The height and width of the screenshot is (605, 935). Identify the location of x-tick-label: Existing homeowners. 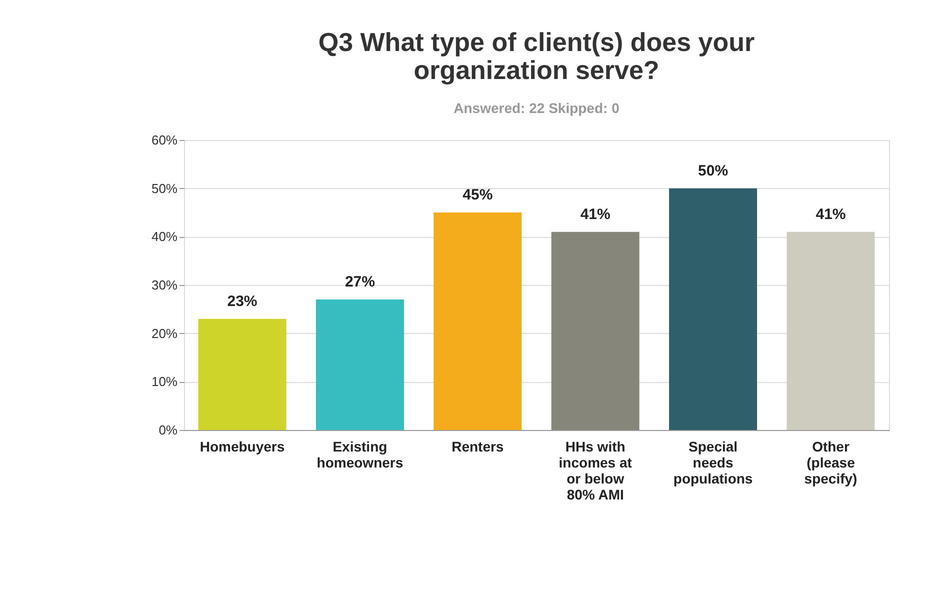
(360, 454).